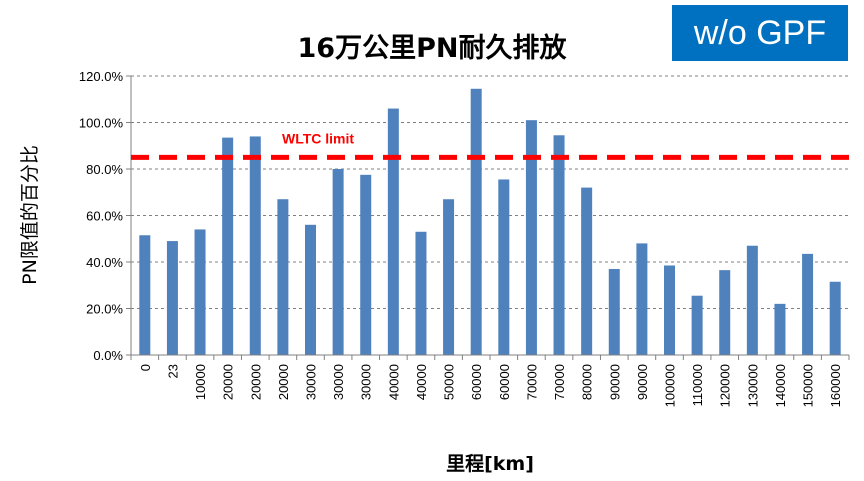 Image resolution: width=864 pixels, height=481 pixels. Describe the element at coordinates (30, 215) in the screenshot. I see `y-axis-label: PN限值的百分比` at that location.